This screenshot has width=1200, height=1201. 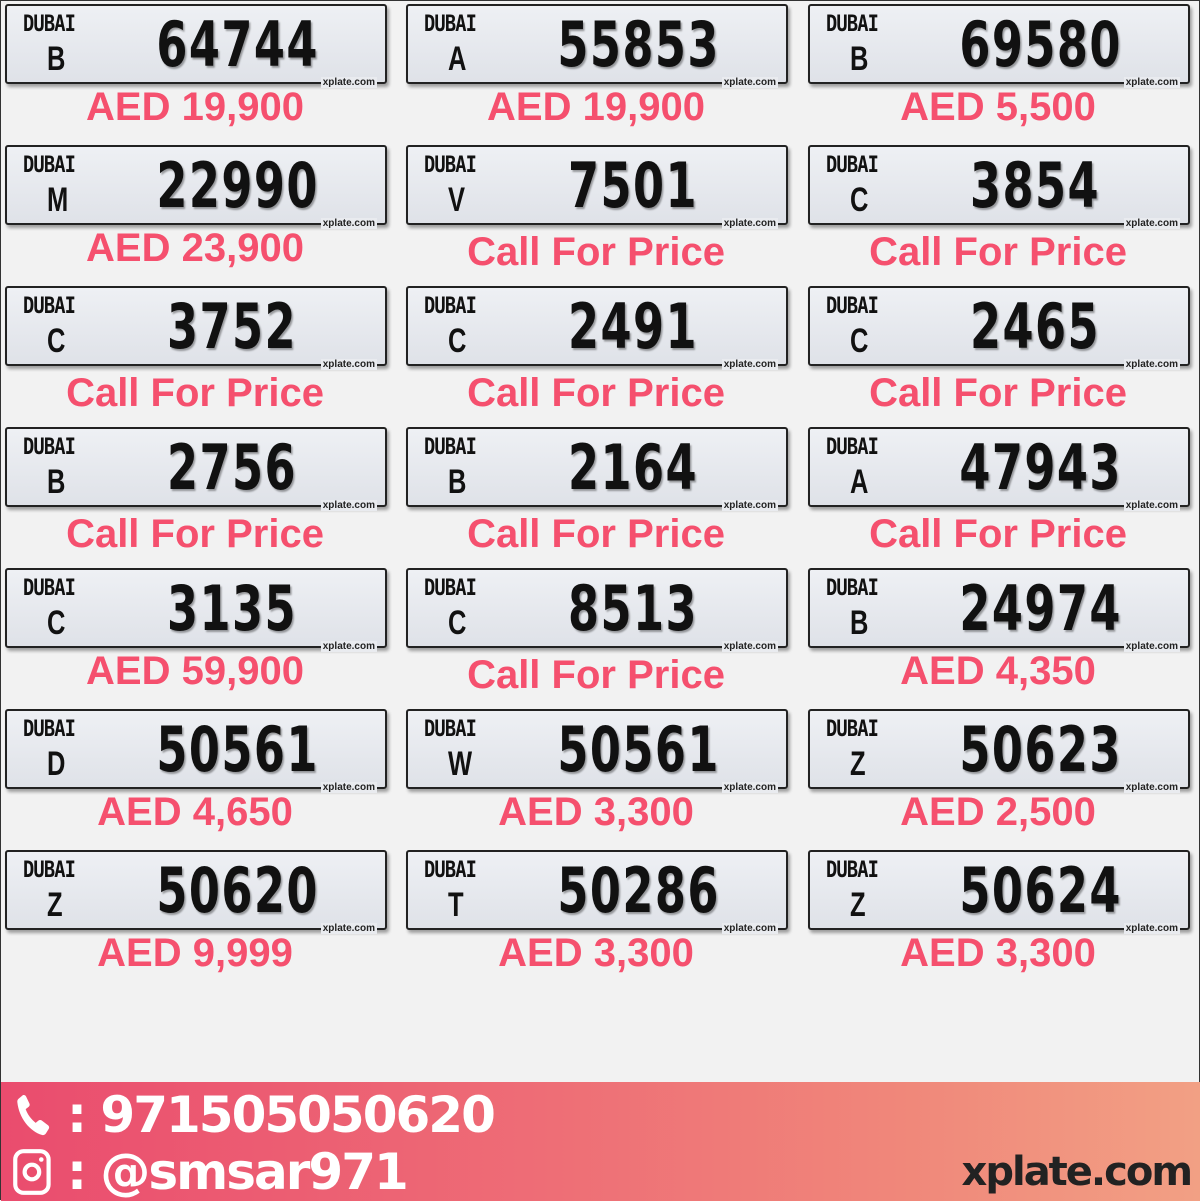 I want to click on instagram-icon, so click(x=32, y=1172).